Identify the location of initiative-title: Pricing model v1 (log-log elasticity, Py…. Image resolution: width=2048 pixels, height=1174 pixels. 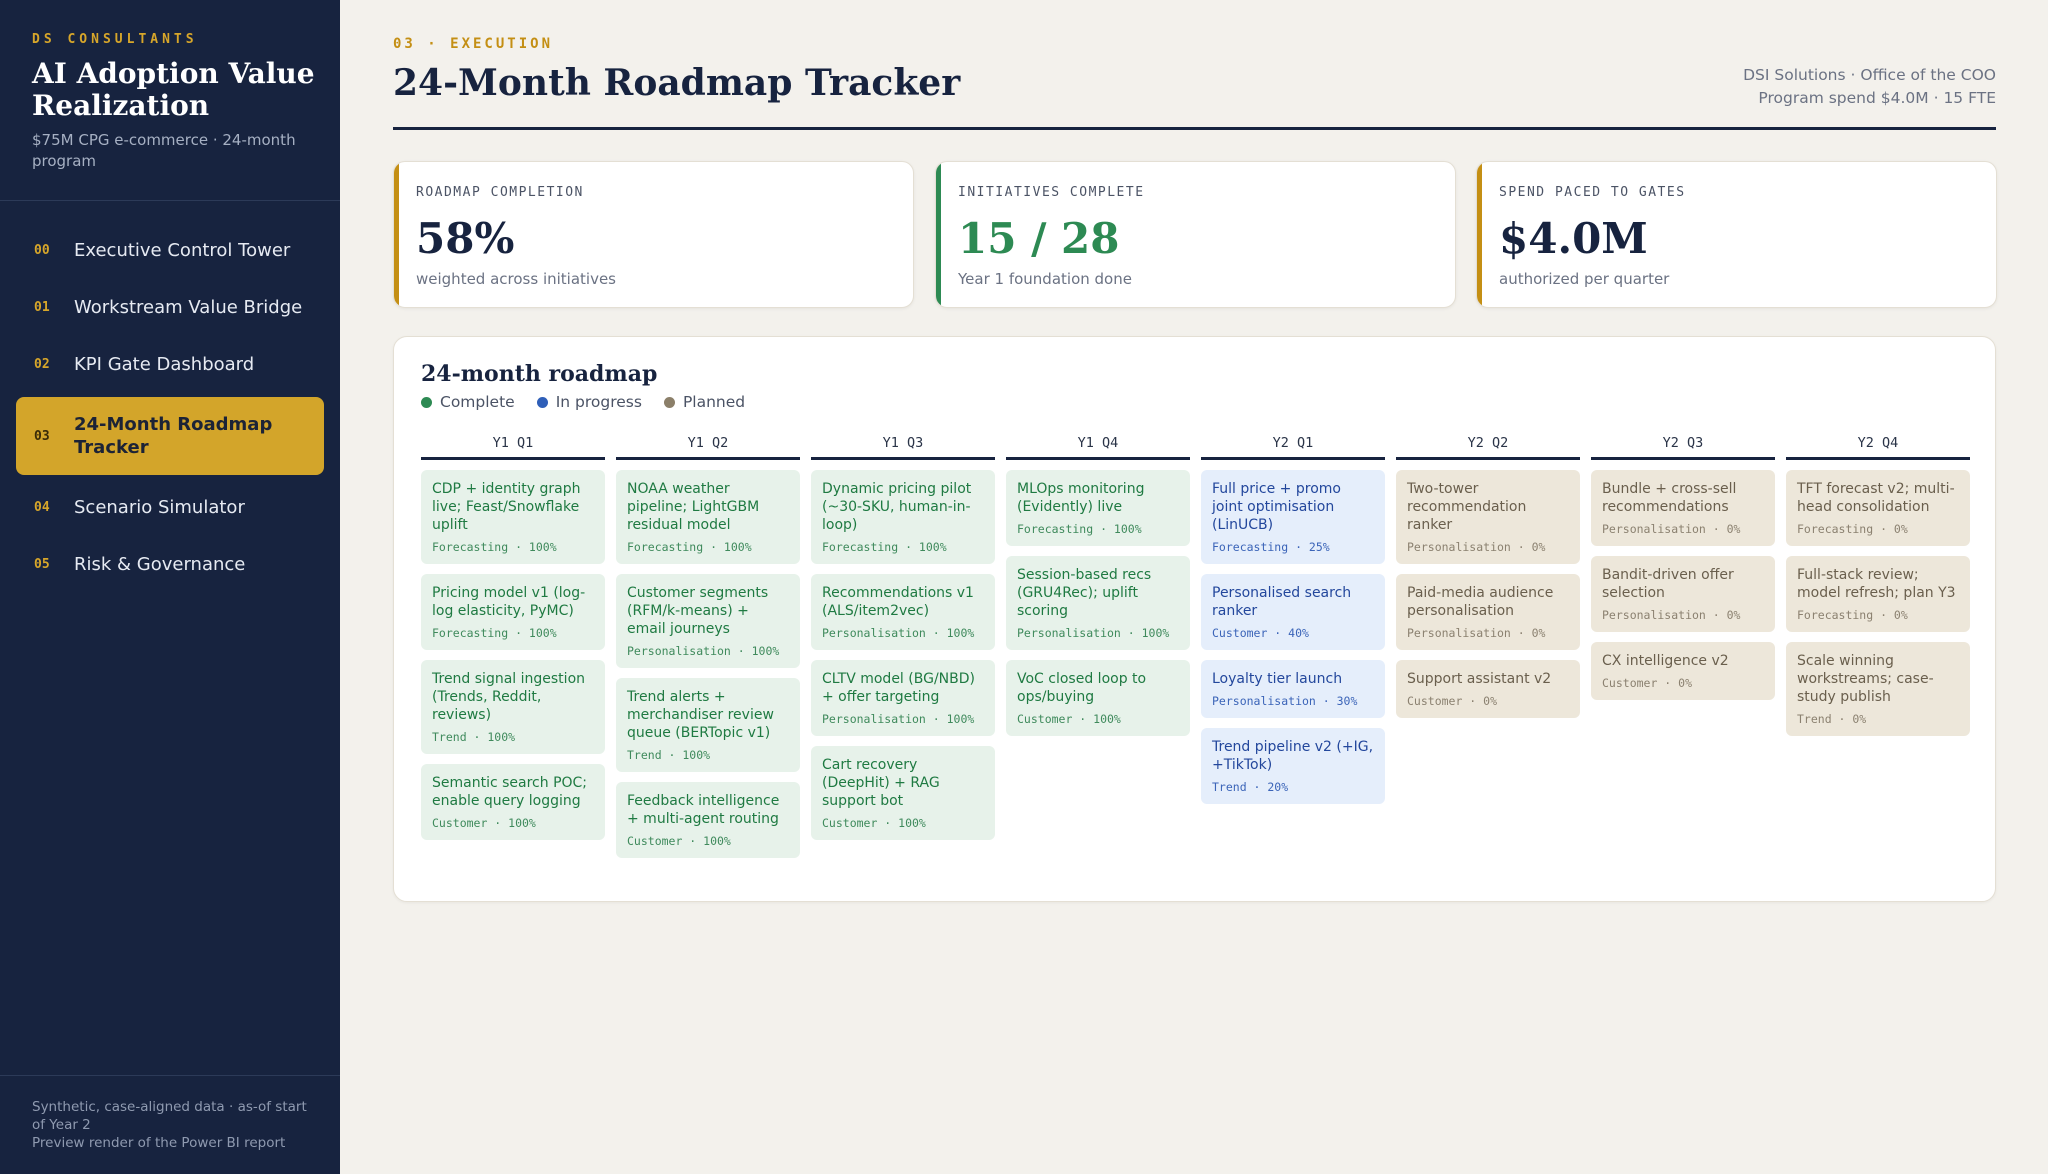
(509, 602).